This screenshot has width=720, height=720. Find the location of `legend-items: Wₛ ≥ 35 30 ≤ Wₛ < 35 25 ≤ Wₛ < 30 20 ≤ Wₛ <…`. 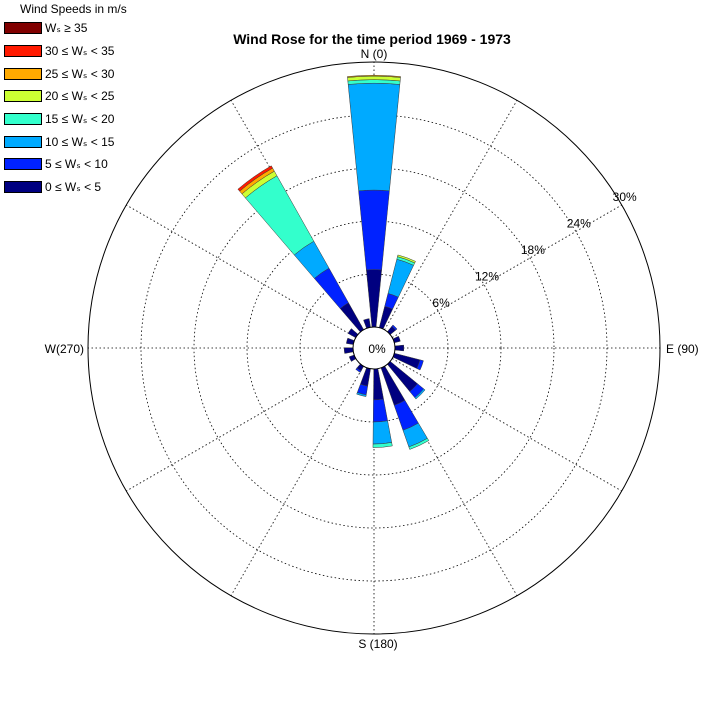

legend-items: Wₛ ≥ 35 30 ≤ Wₛ < 35 25 ≤ Wₛ < 30 20 ≤ Wₛ <… is located at coordinates (65, 108).